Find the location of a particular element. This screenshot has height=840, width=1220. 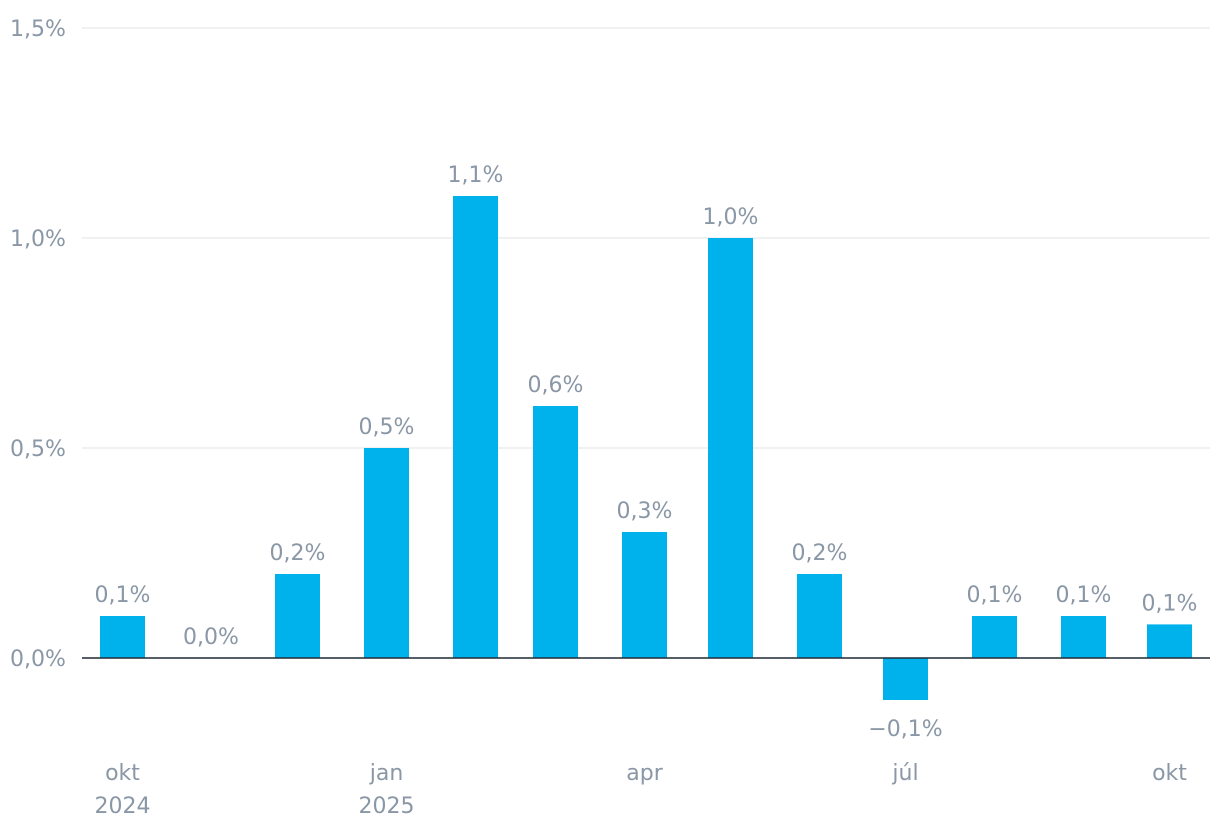

data-label: 0,0% is located at coordinates (211, 637).